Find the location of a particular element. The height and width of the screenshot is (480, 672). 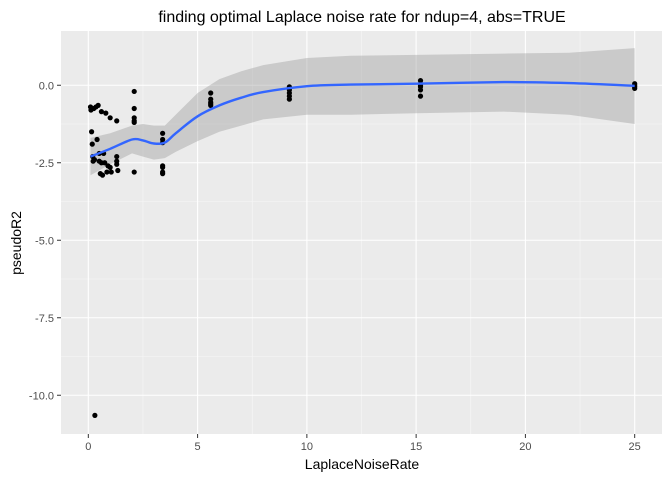

x-tick-labels: 0 5 10 15 20 25 is located at coordinates (363, 447).